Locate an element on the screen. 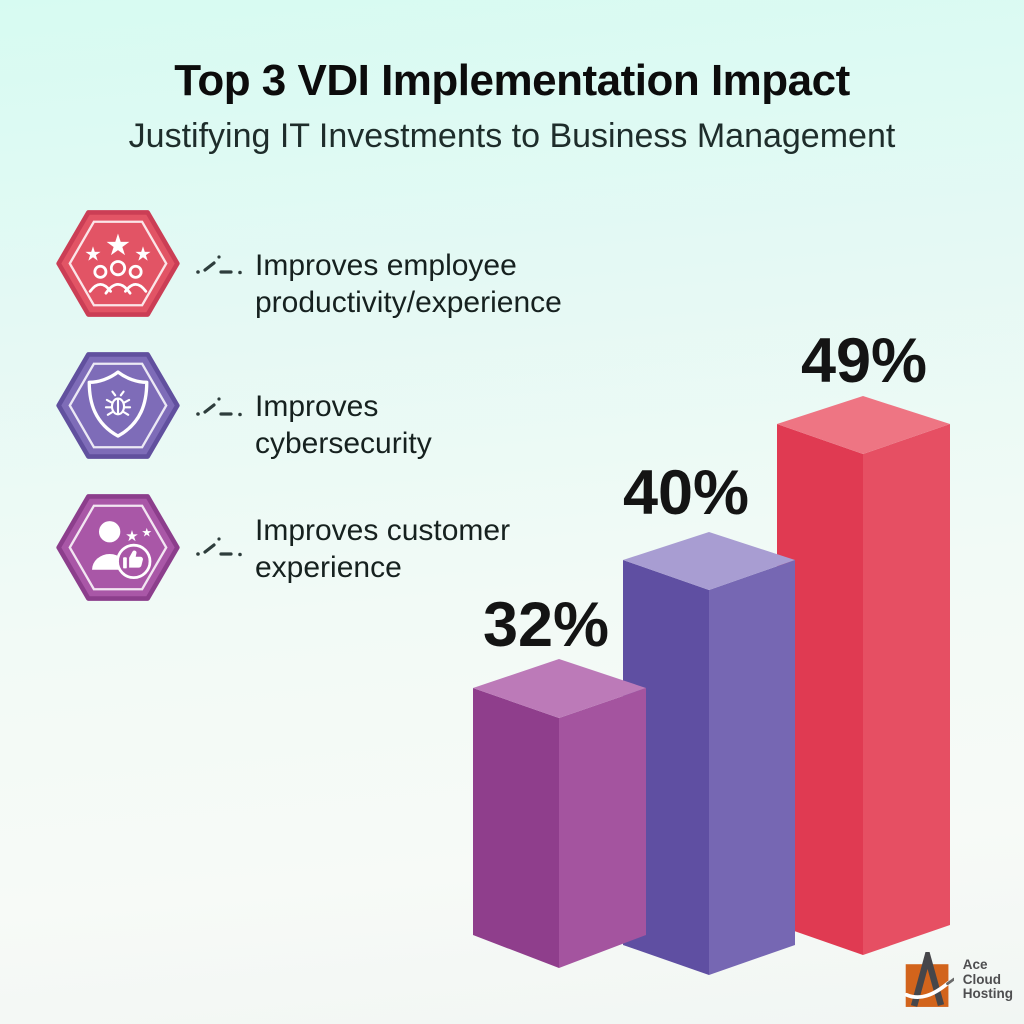  page-title: Top 3 VDI Implementation Impact is located at coordinates (512, 80).